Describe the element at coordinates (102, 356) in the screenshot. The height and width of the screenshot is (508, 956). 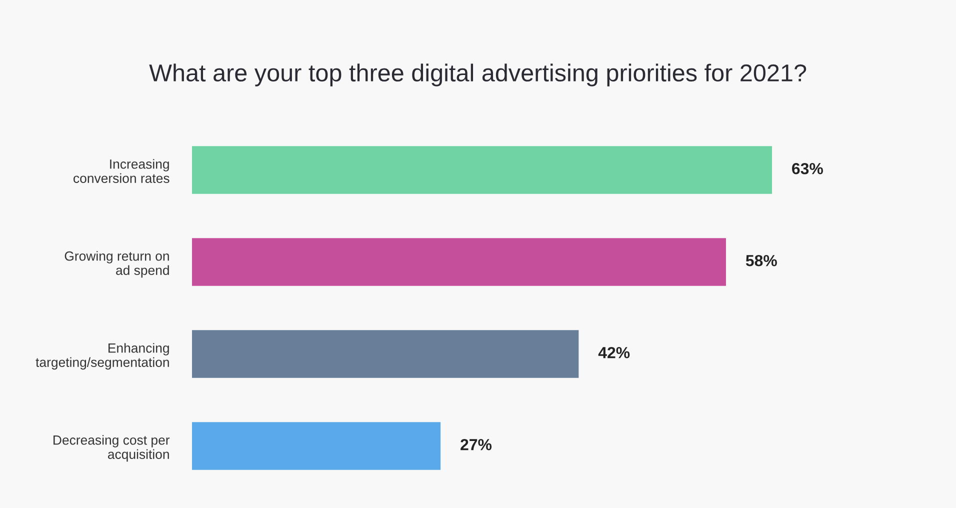
I see `y-tick-label: Enhancing targeting/segmentation` at that location.